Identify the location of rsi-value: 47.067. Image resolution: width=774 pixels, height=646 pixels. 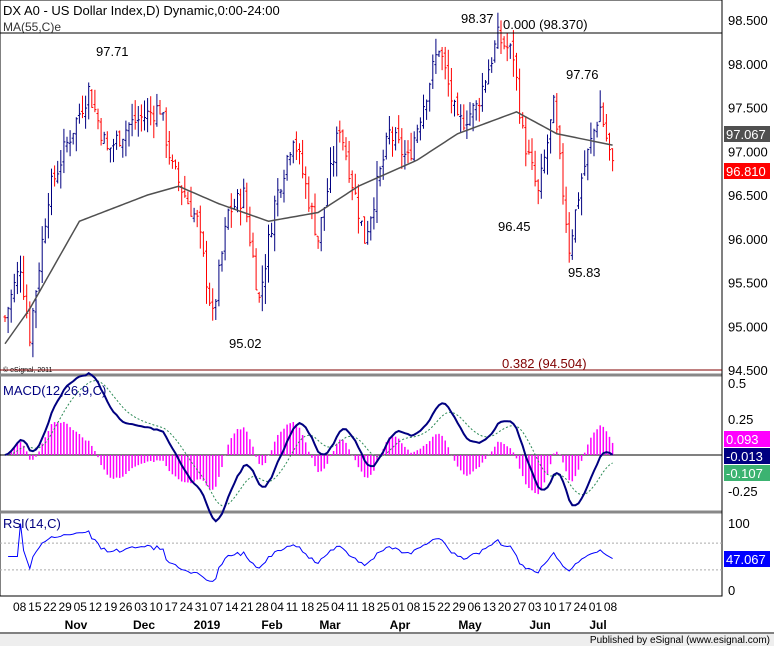
(746, 559).